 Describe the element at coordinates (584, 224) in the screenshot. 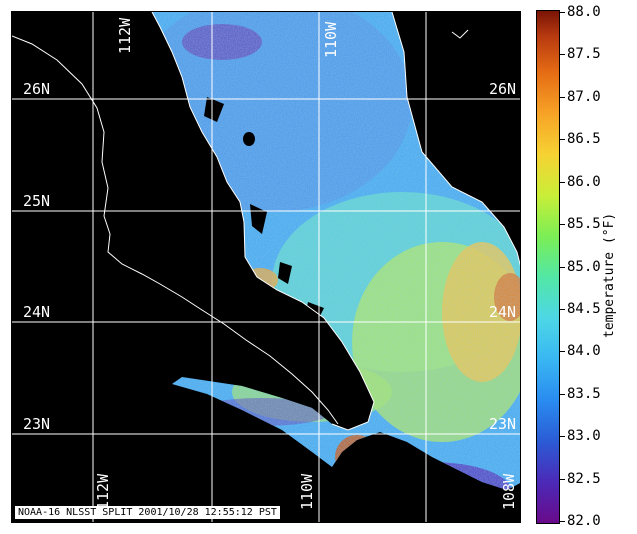

I see `colorbar-tick-label: 85.5` at that location.